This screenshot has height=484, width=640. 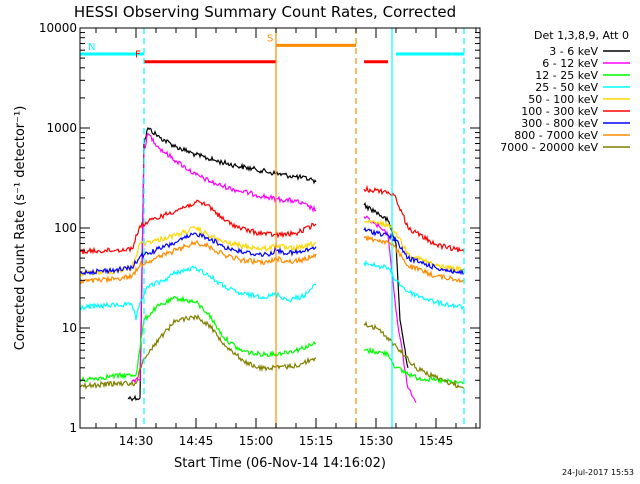 What do you see at coordinates (280, 463) in the screenshot?
I see `x-axis-label: Start Time (06-Nov-14 14:16:02)` at bounding box center [280, 463].